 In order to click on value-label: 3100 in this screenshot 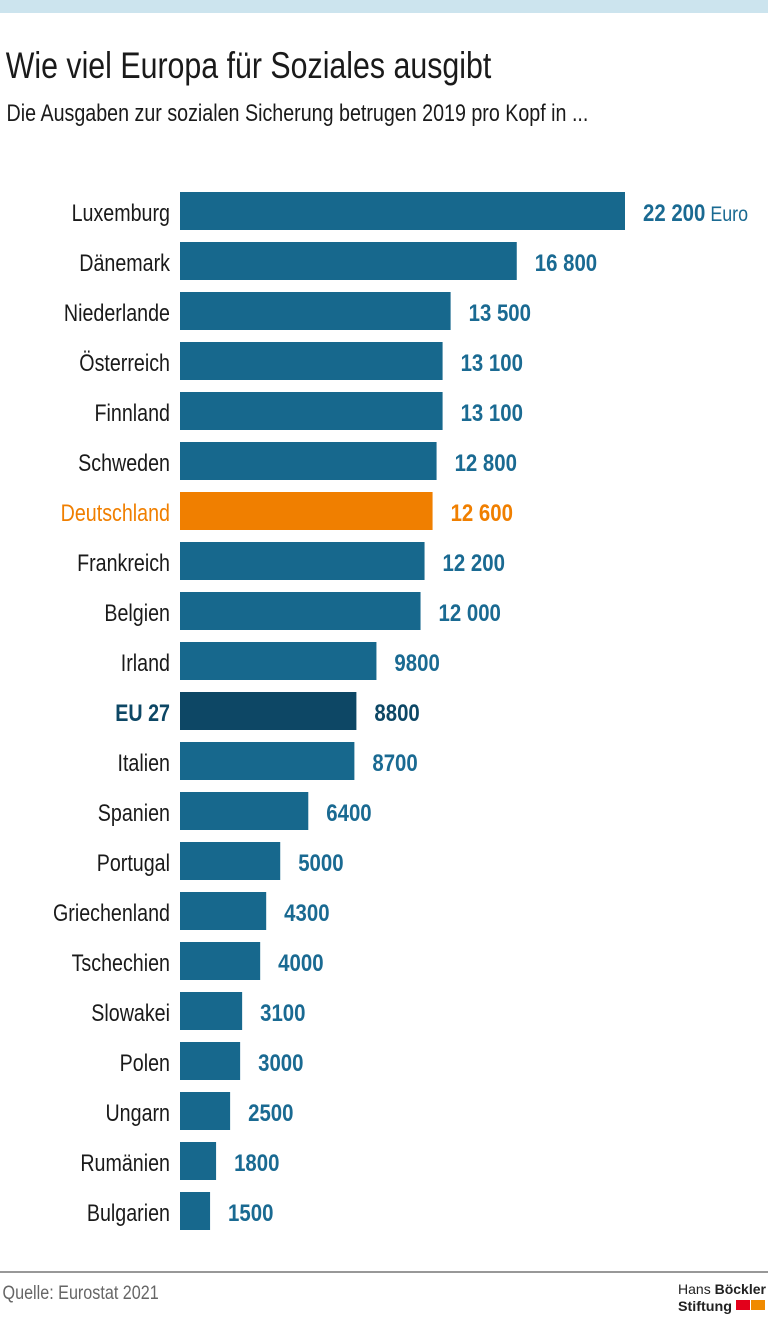, I will do `click(282, 1012)`.